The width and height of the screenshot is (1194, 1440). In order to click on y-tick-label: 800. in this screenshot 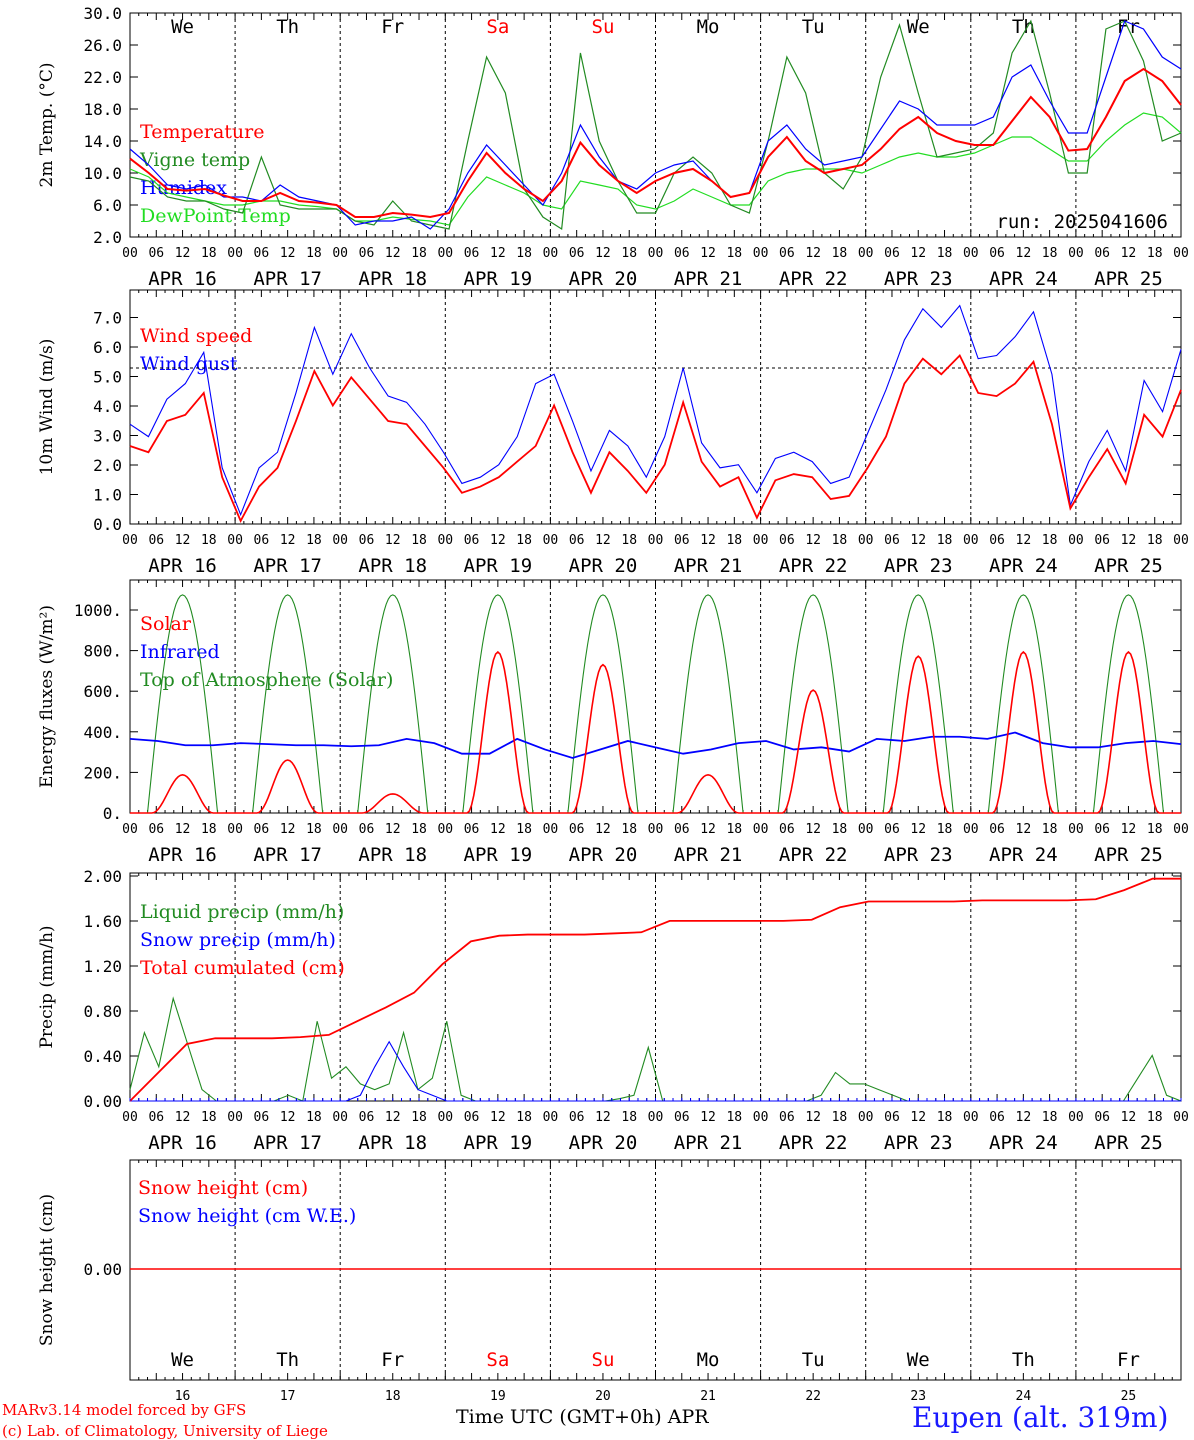, I will do `click(102, 651)`.